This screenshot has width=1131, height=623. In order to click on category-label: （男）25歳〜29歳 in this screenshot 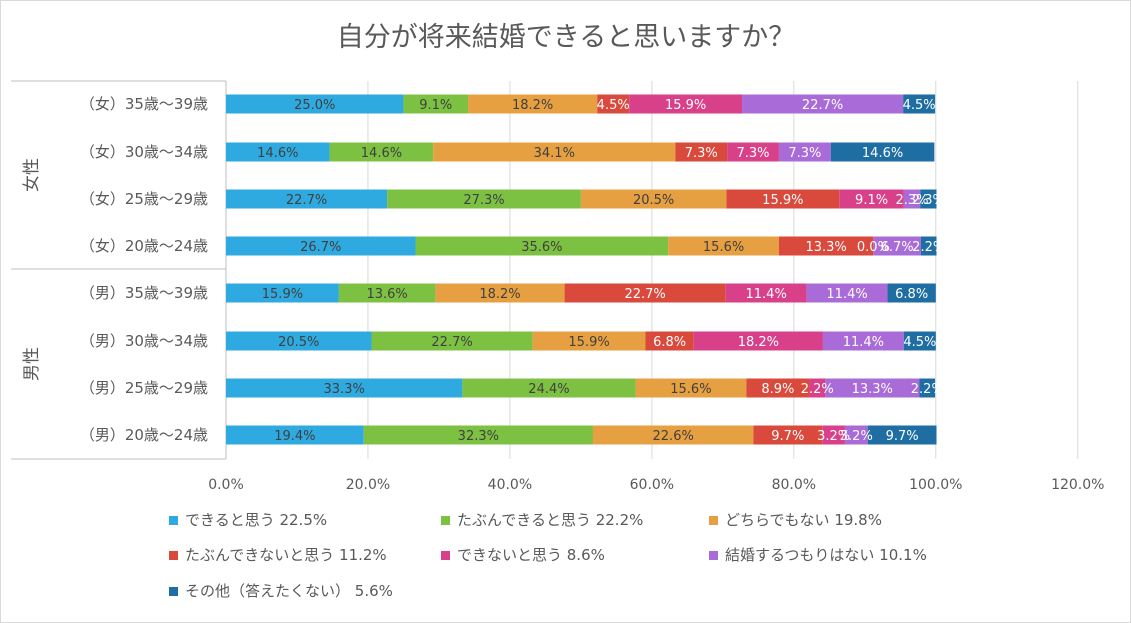, I will do `click(144, 388)`.